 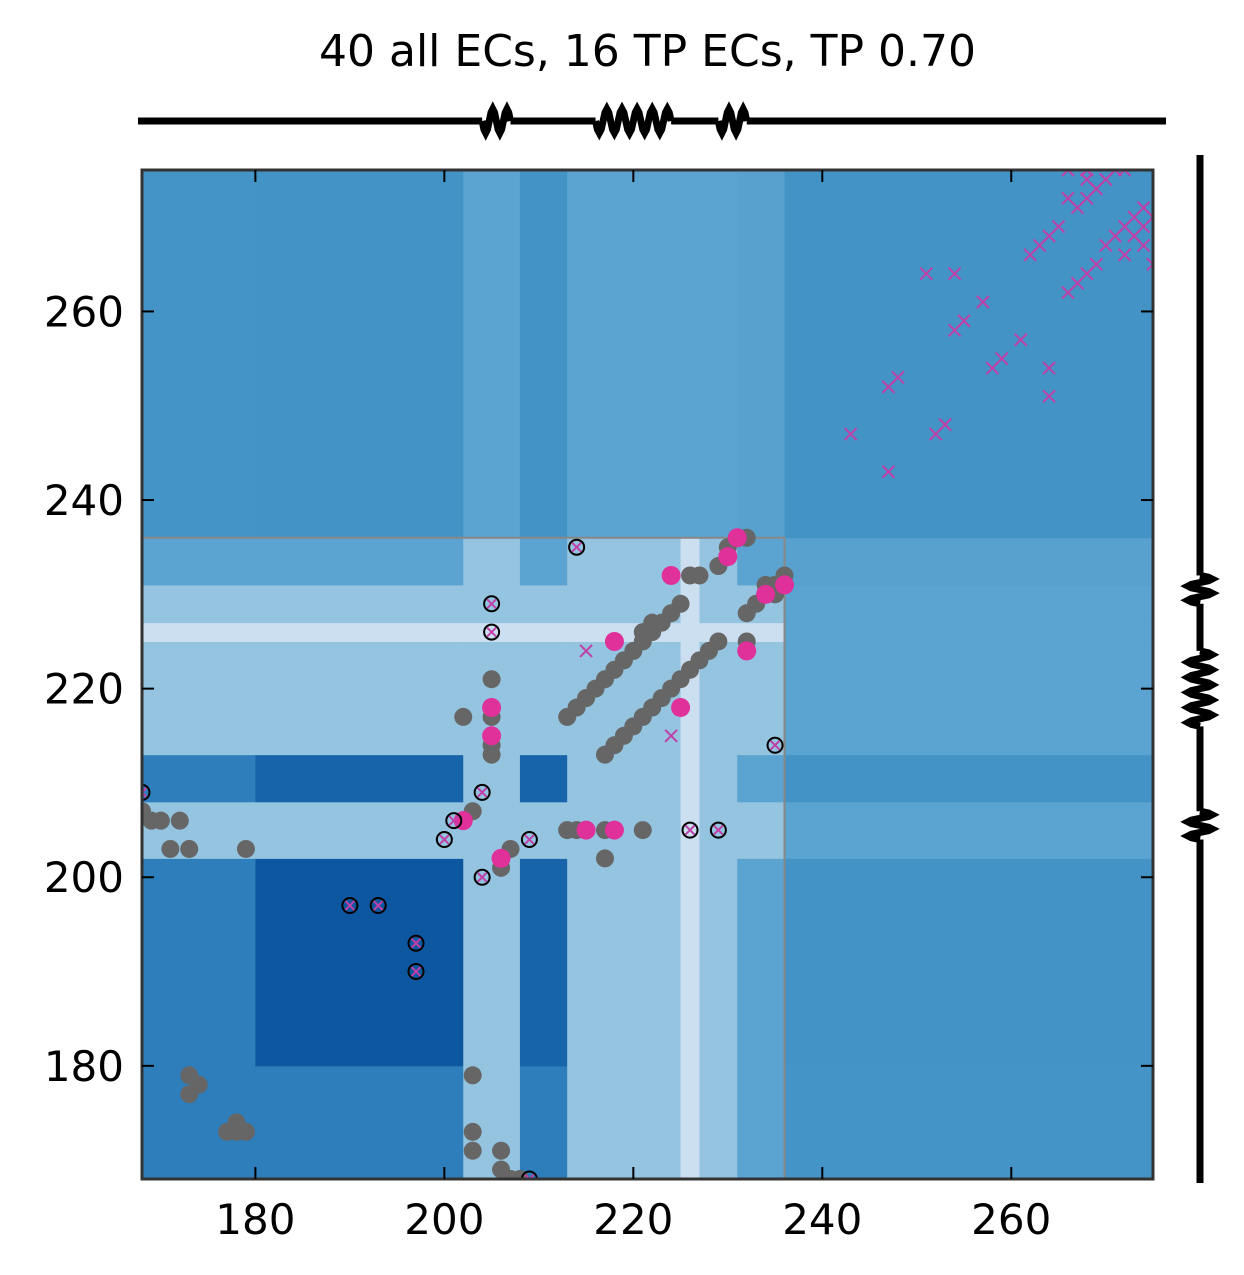 I want to click on top-secondary-structure-track, so click(x=652, y=121).